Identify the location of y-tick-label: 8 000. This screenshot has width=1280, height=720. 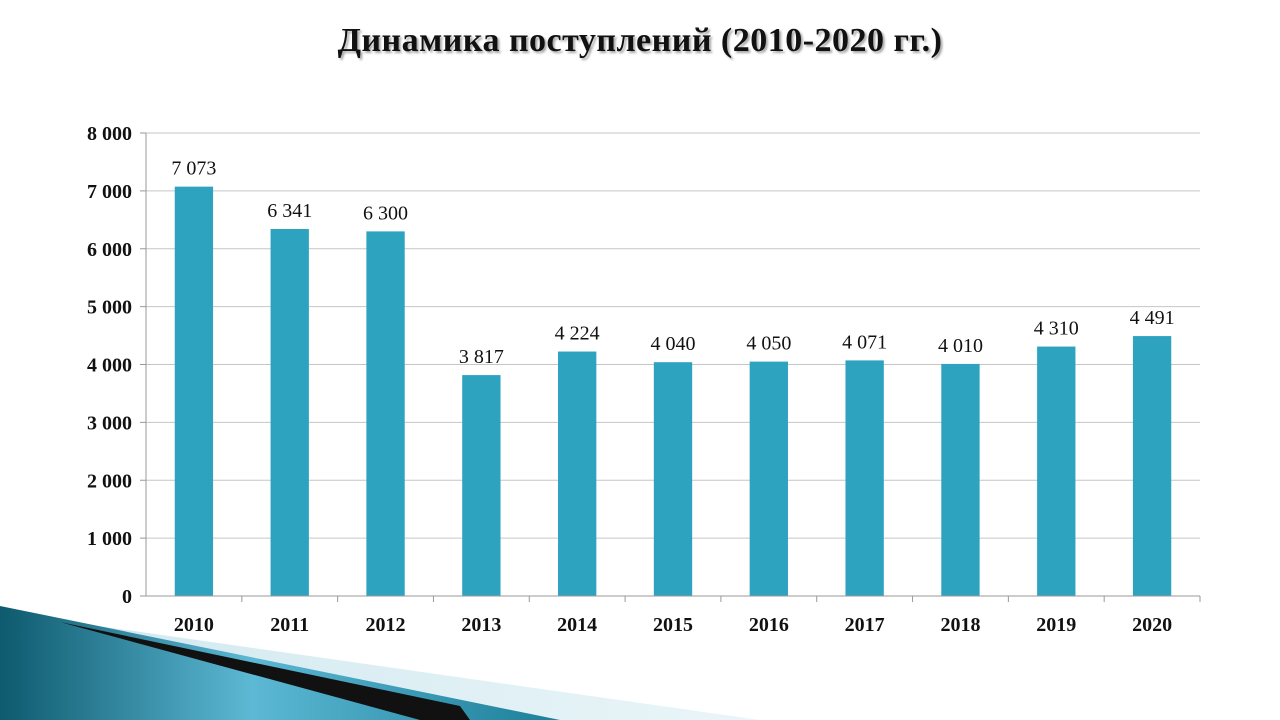
(109, 134).